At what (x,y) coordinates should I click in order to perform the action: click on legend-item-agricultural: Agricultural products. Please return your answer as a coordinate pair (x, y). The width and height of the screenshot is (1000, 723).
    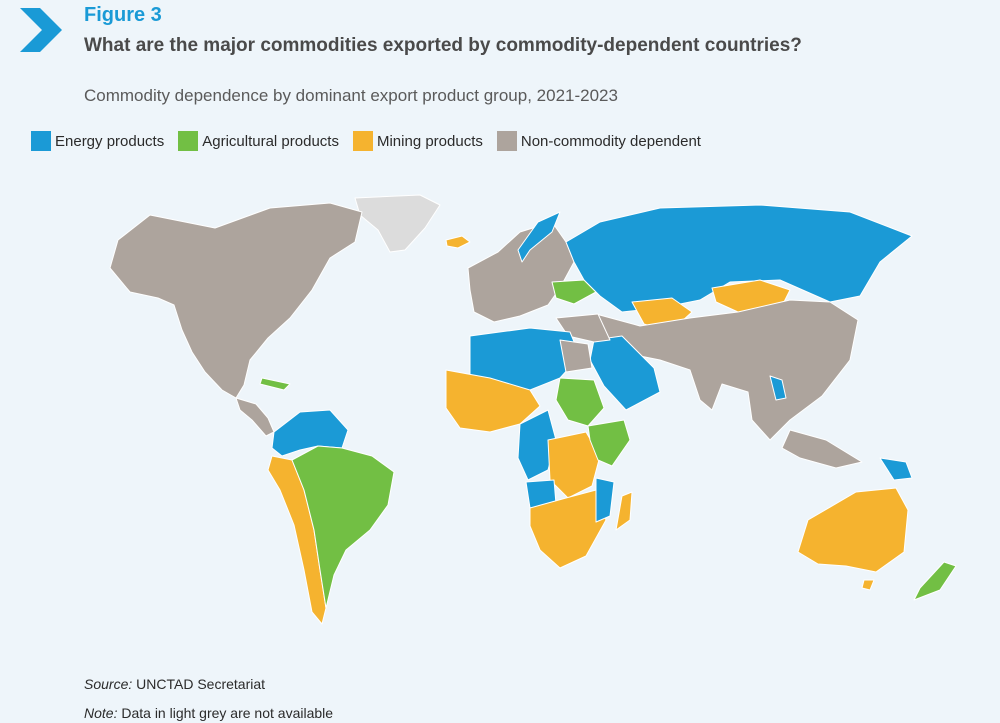
    Looking at the image, I should click on (258, 141).